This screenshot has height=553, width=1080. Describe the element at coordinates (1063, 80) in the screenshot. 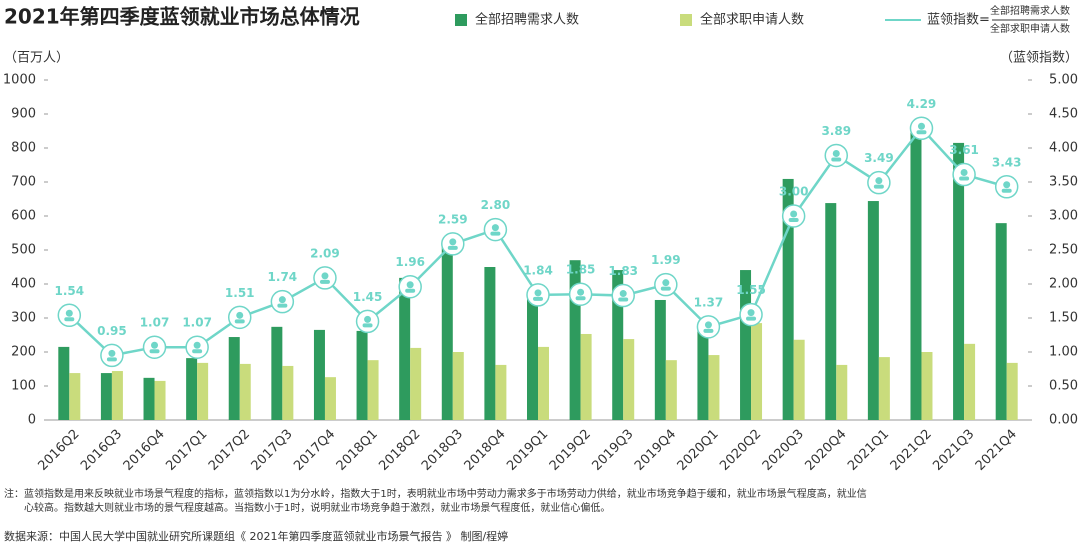

I see `y2-tick-label: 5.00` at that location.